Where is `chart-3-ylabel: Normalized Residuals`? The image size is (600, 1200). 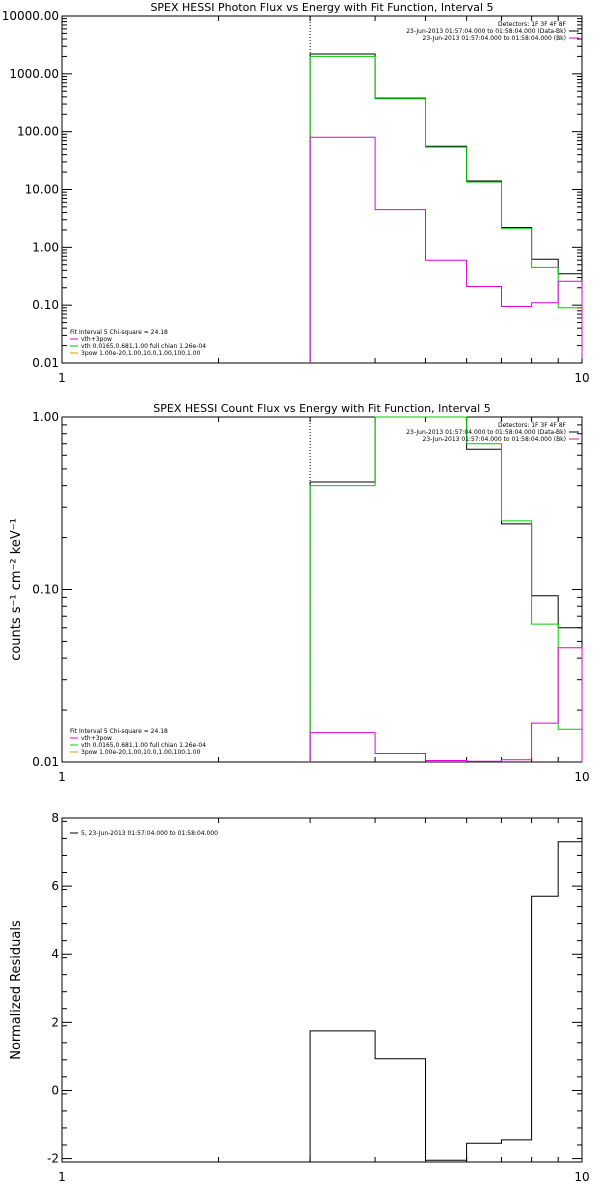
chart-3-ylabel: Normalized Residuals is located at coordinates (16, 990).